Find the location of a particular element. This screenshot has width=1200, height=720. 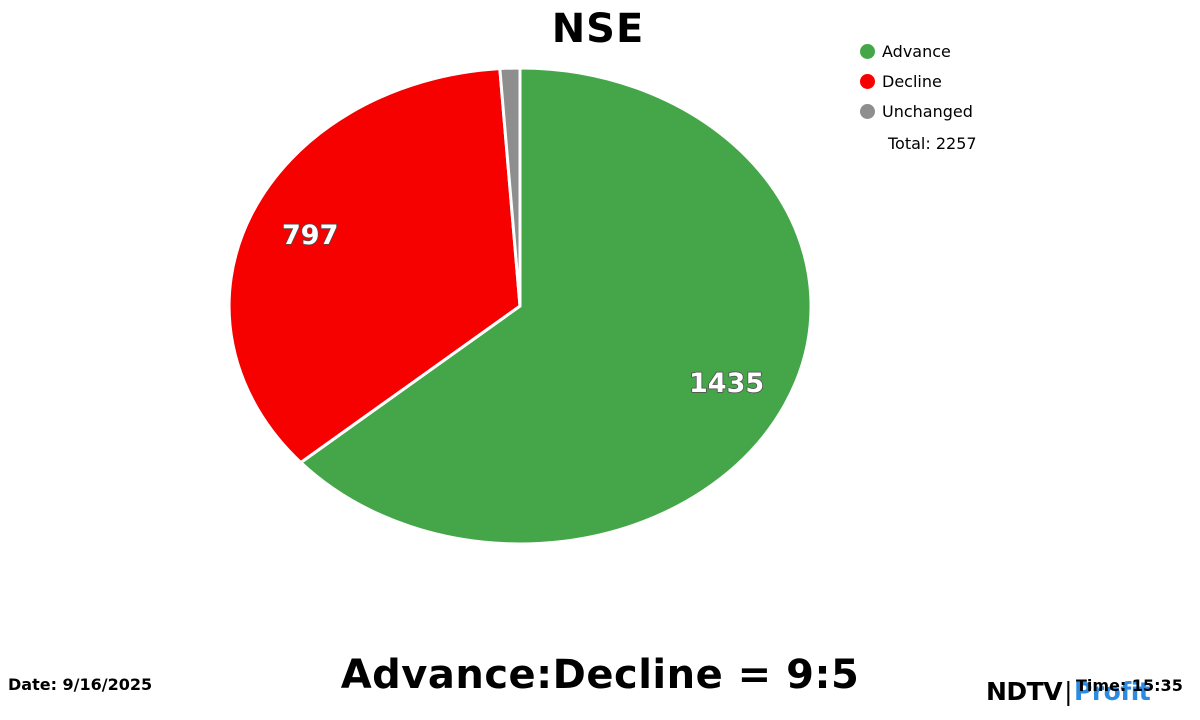

legend-item-unchanged: Unchanged is located at coordinates (918, 111).